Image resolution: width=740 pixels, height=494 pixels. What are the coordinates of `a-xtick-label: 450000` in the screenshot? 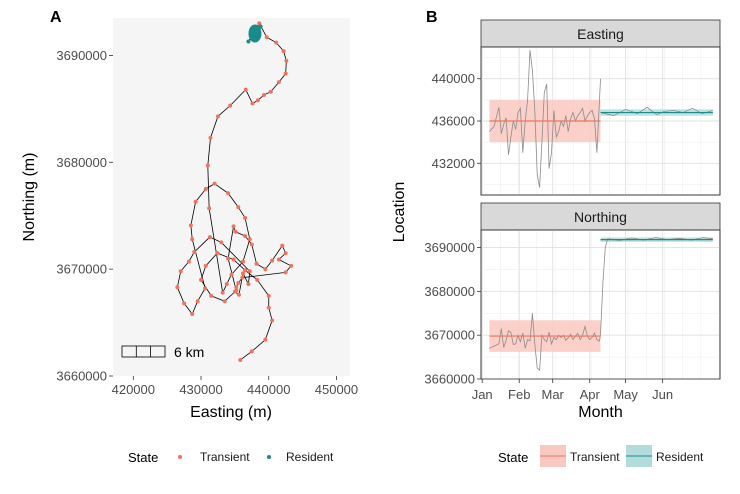 It's located at (336, 389).